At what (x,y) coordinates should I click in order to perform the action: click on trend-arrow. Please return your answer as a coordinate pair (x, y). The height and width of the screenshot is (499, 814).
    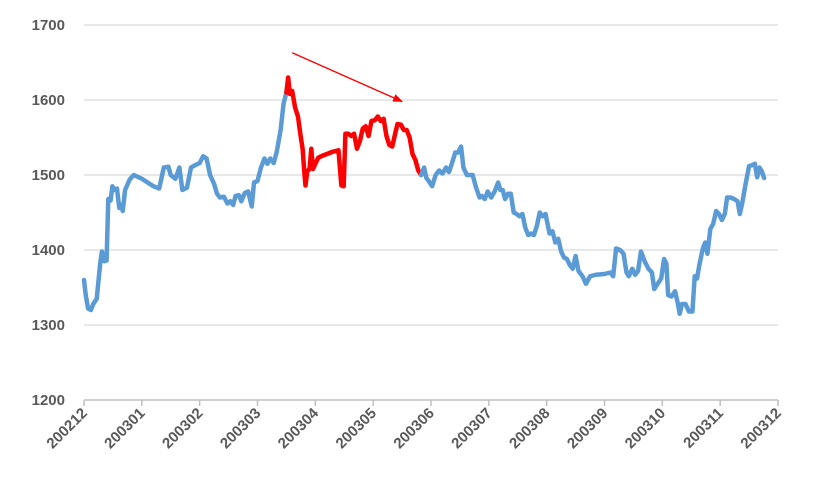
    Looking at the image, I should click on (347, 77).